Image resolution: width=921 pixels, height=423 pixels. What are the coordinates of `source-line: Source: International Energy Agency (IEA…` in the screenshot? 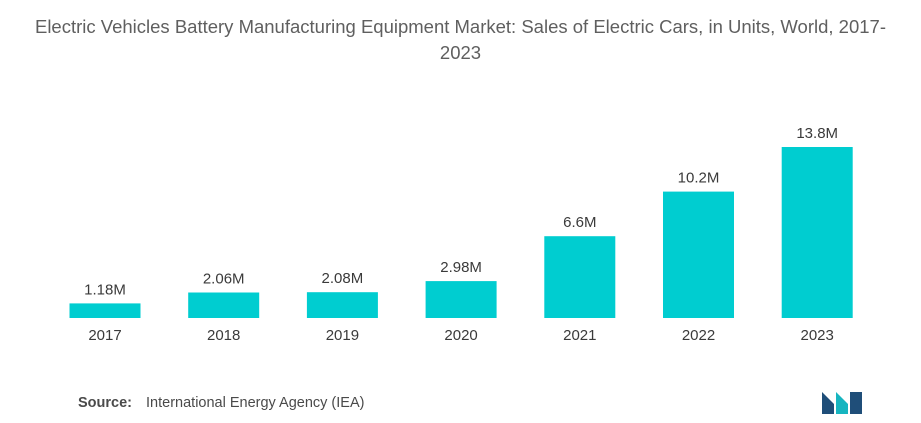 It's located at (221, 403).